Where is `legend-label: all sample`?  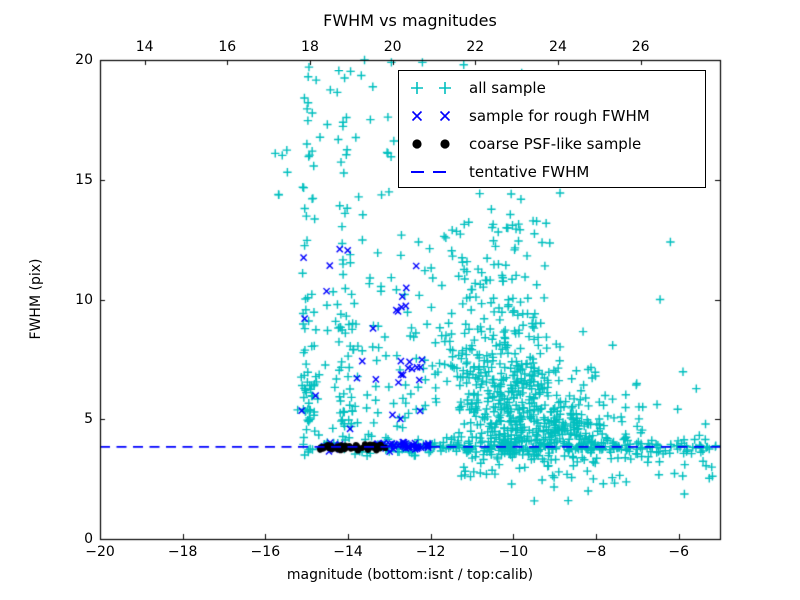 legend-label: all sample is located at coordinates (507, 88).